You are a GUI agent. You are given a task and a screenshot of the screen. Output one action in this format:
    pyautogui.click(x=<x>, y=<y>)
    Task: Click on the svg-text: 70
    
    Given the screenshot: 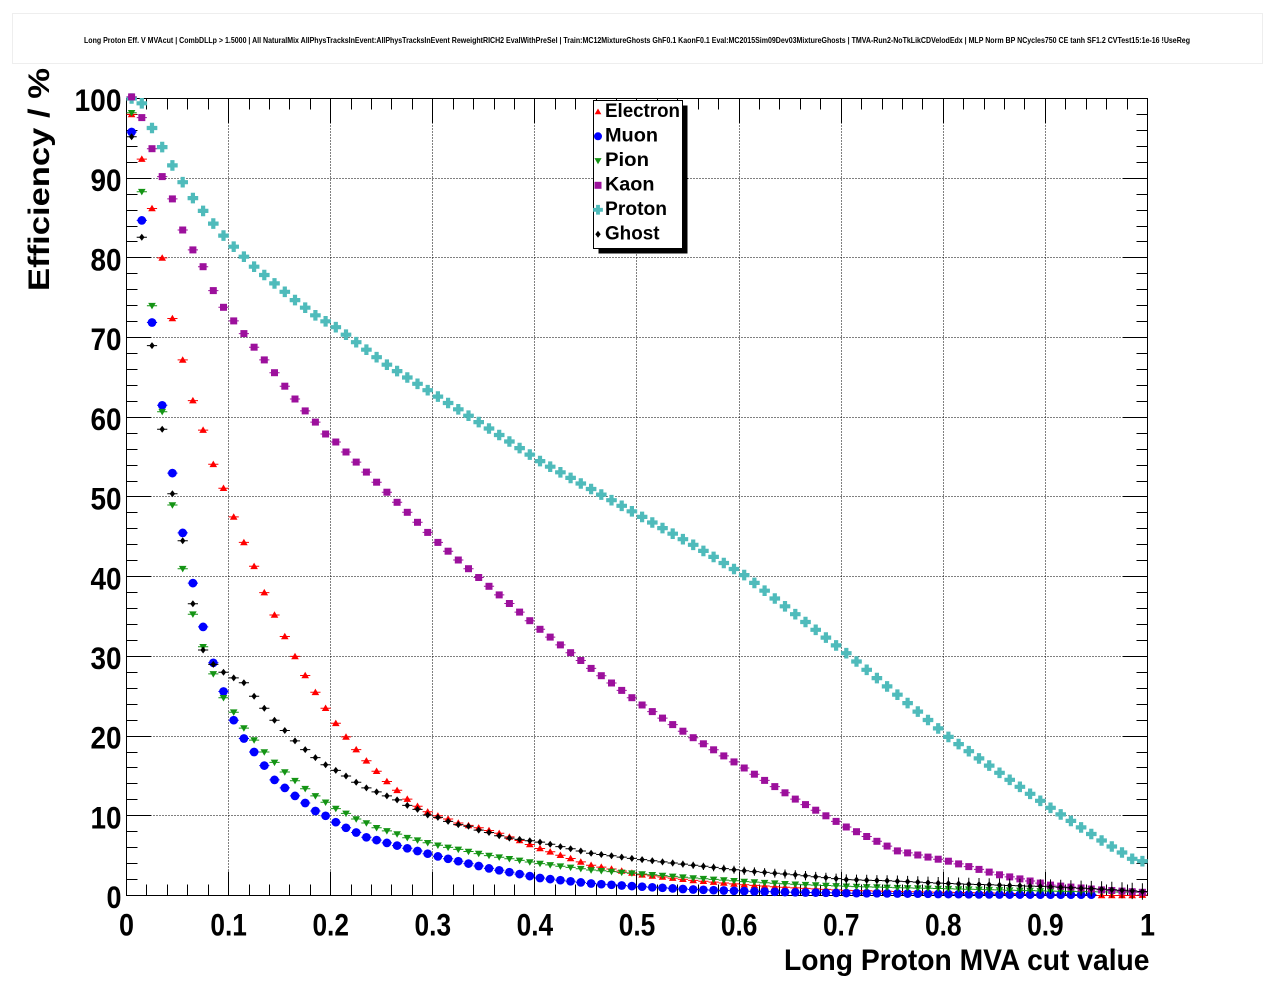 What is the action you would take?
    pyautogui.click(x=106, y=339)
    